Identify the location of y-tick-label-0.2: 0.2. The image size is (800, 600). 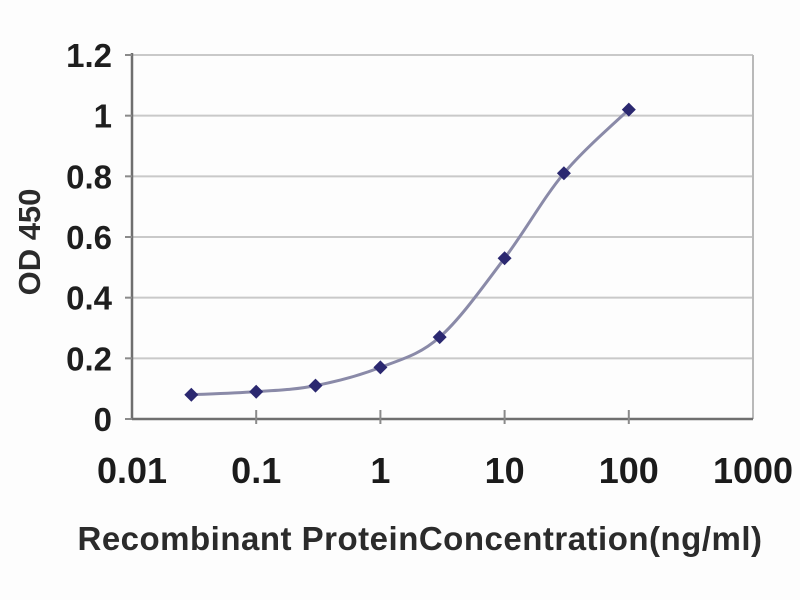
(89, 358).